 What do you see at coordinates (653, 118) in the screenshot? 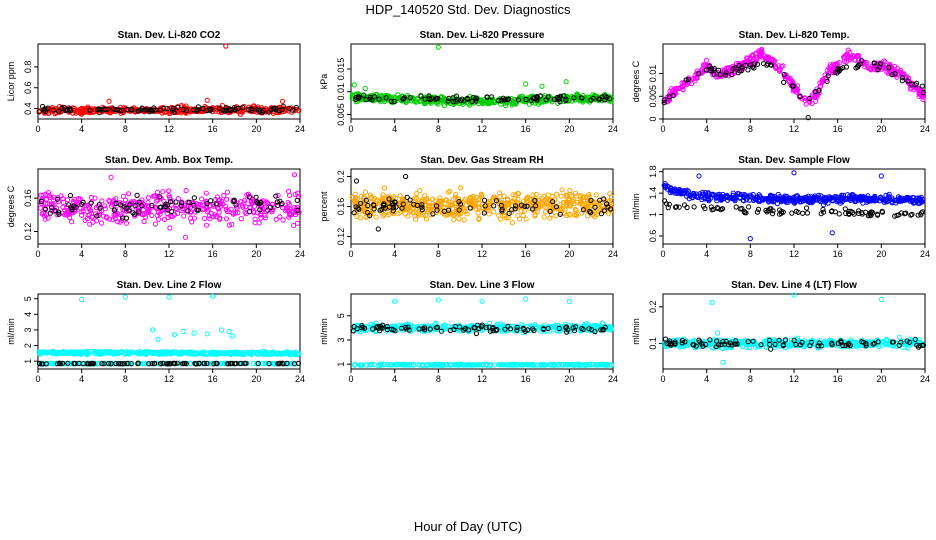
I see `y-tick-label: 0` at bounding box center [653, 118].